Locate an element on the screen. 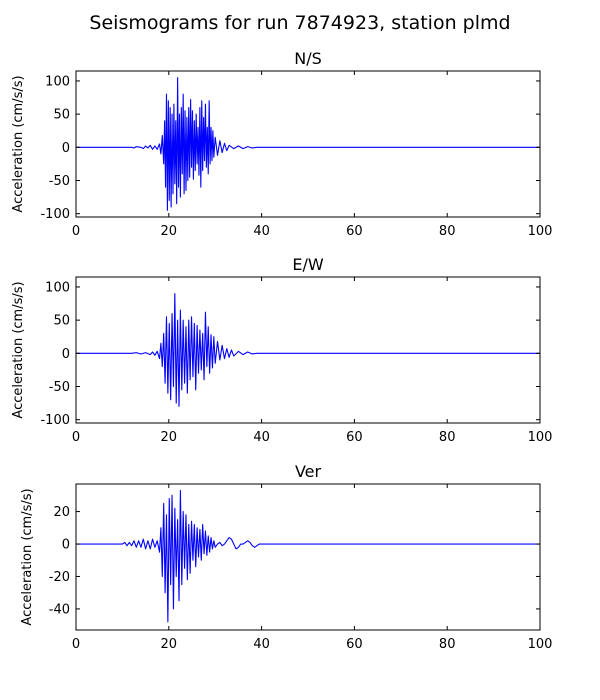  y-tick-label-ns-2: 0 is located at coordinates (66, 148).